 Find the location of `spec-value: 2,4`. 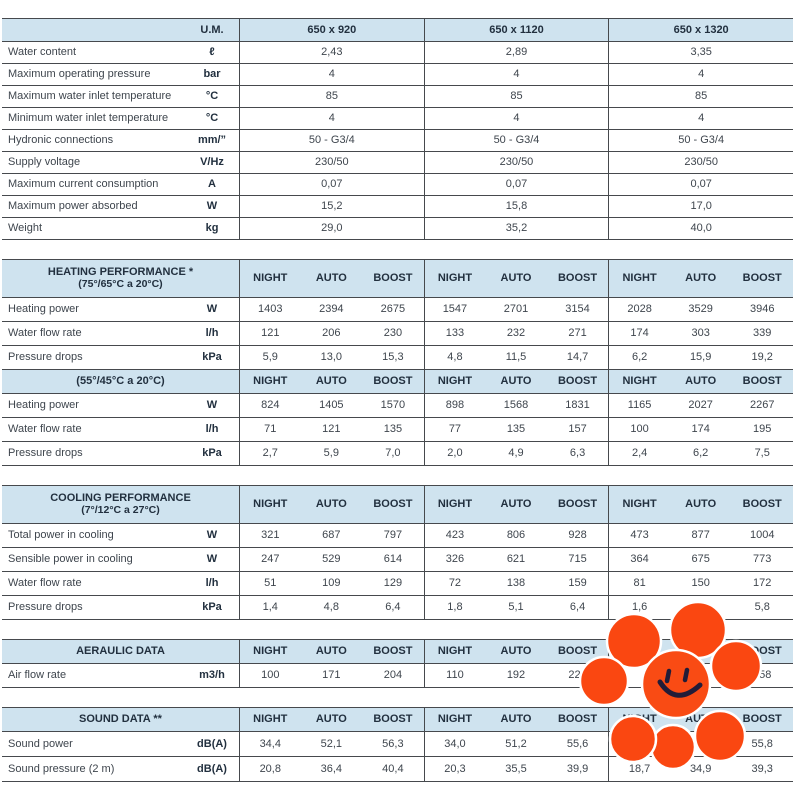

spec-value: 2,4 is located at coordinates (639, 453).